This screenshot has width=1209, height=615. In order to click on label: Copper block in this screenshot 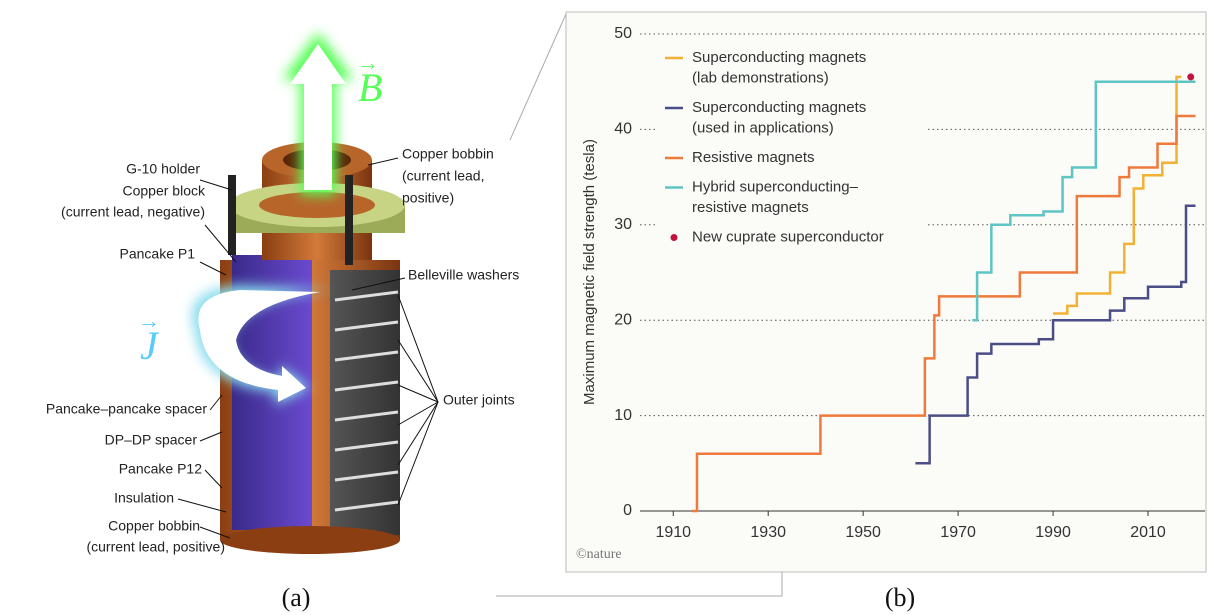, I will do `click(164, 191)`.